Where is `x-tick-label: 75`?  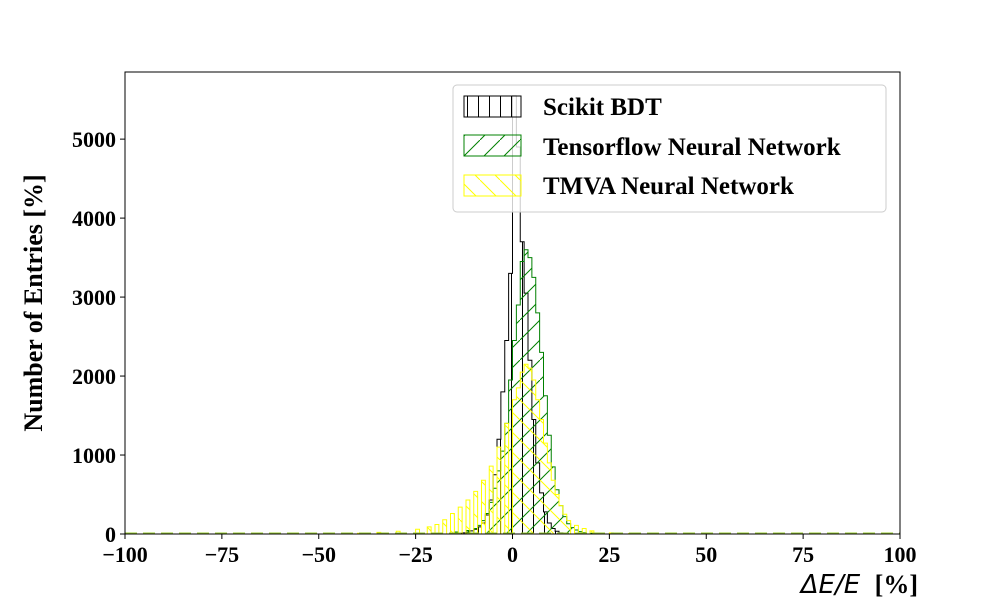 x-tick-label: 75 is located at coordinates (803, 554).